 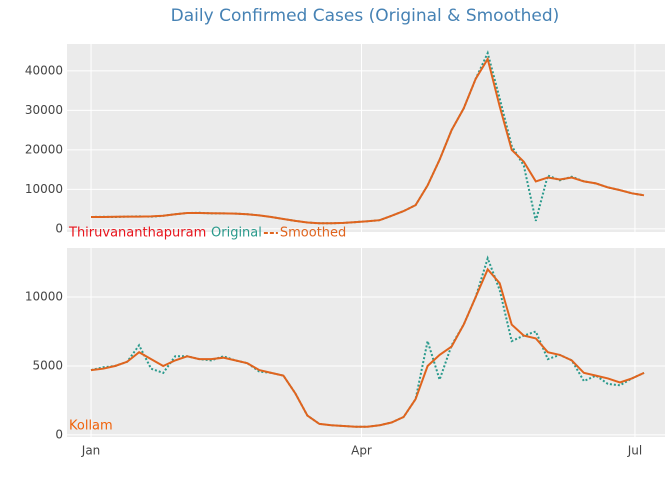 What do you see at coordinates (44, 110) in the screenshot?
I see `y-tick-label: 30000` at bounding box center [44, 110].